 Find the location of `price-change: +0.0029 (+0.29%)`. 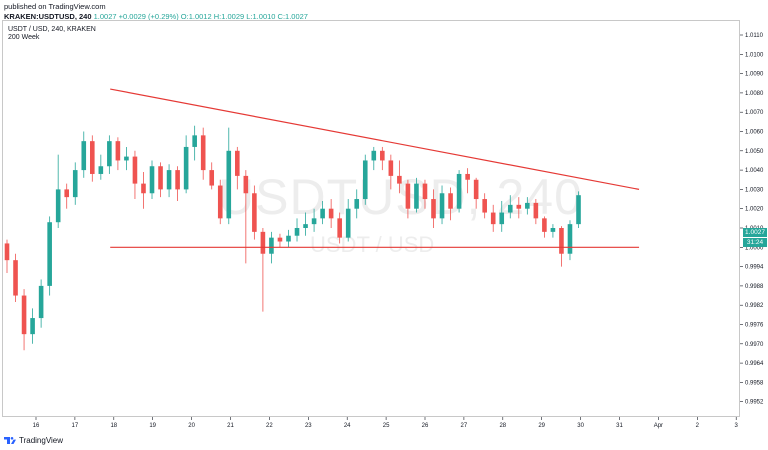

price-change: +0.0029 (+0.29%) is located at coordinates (148, 16).